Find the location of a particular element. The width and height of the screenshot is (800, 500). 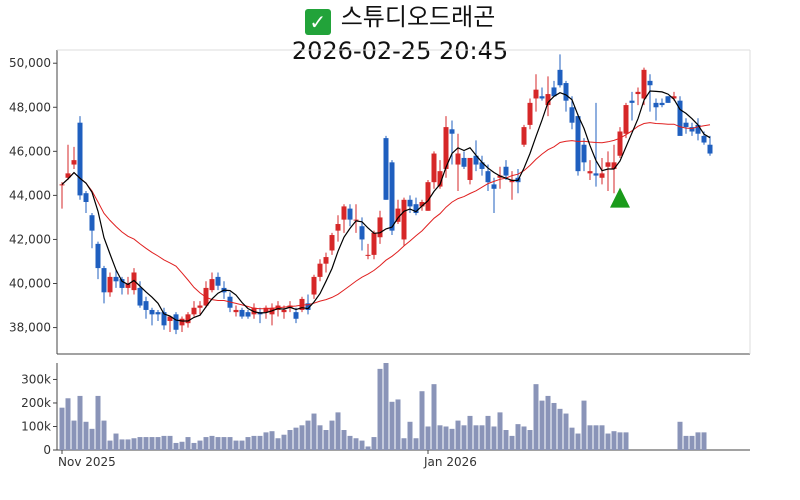

price-tick-label: 40,000 is located at coordinates (30, 284).